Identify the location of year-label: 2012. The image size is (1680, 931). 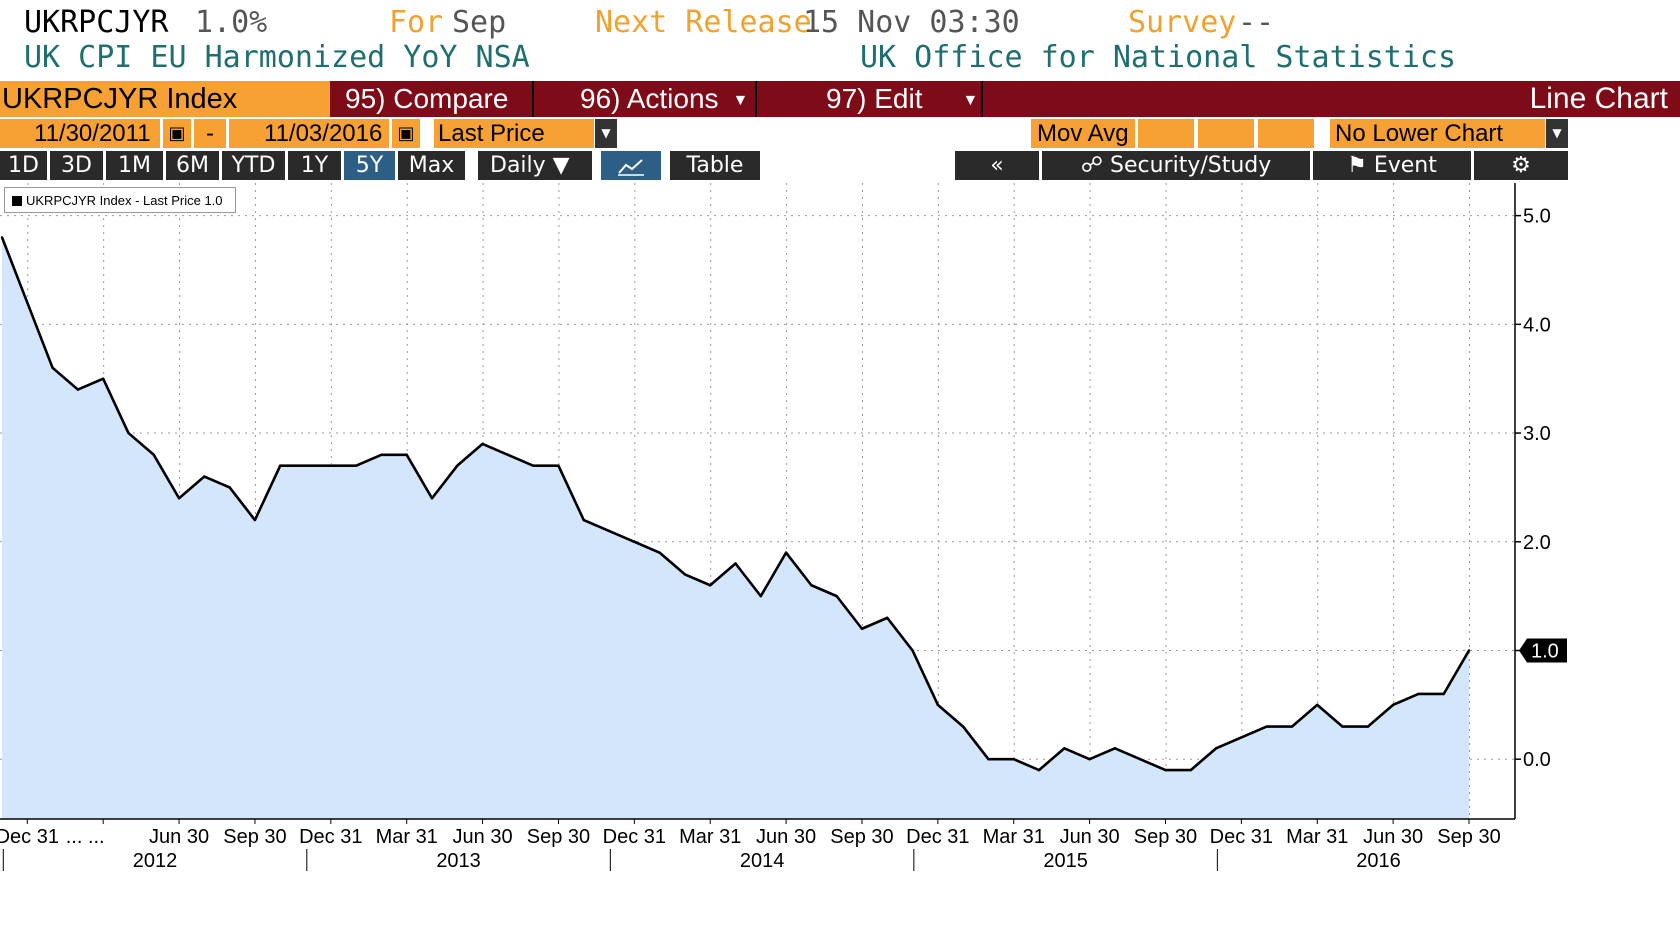
(155, 861).